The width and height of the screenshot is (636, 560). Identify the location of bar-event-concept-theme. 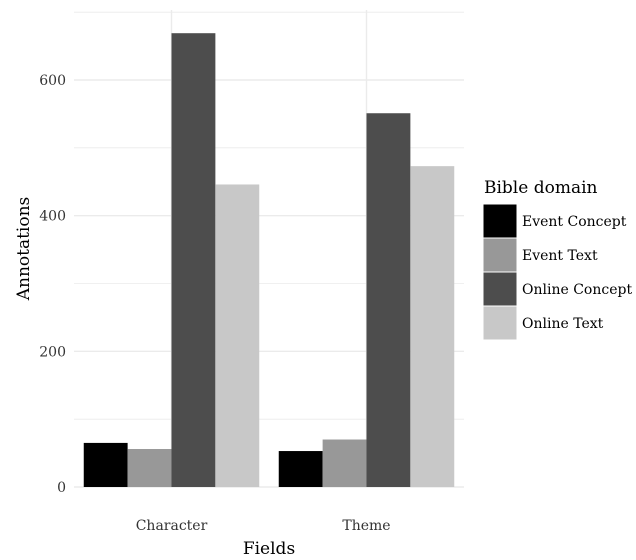
(300, 469).